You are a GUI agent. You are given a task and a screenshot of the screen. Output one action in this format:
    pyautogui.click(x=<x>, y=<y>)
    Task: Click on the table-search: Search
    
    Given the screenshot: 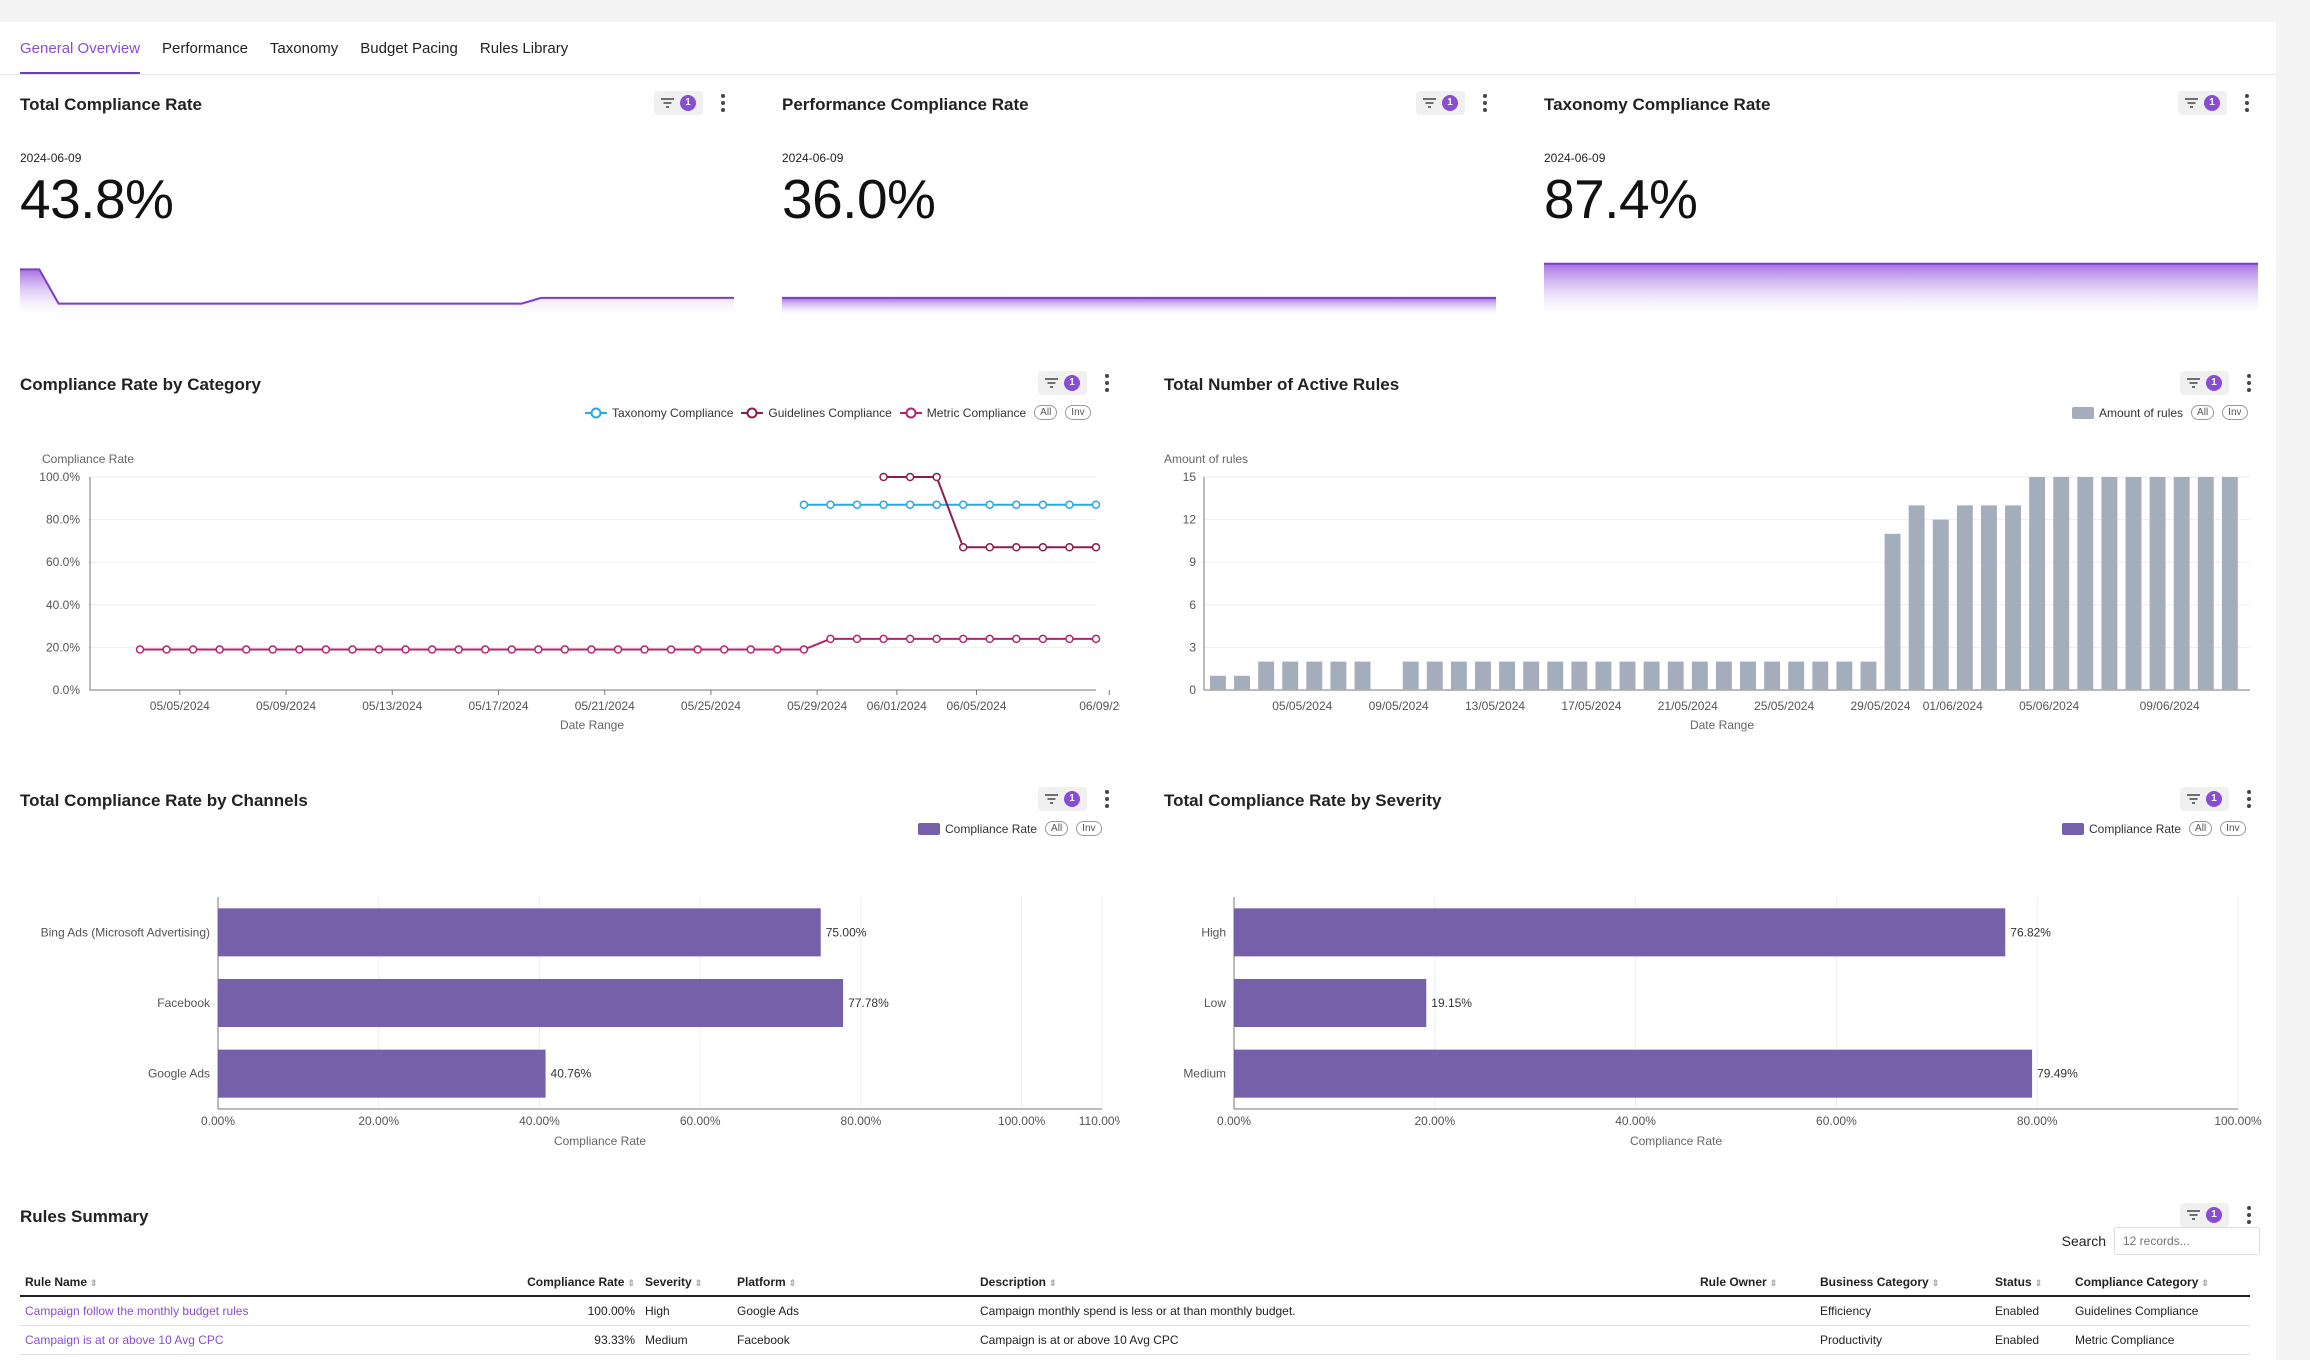 What is the action you would take?
    pyautogui.click(x=2161, y=1241)
    